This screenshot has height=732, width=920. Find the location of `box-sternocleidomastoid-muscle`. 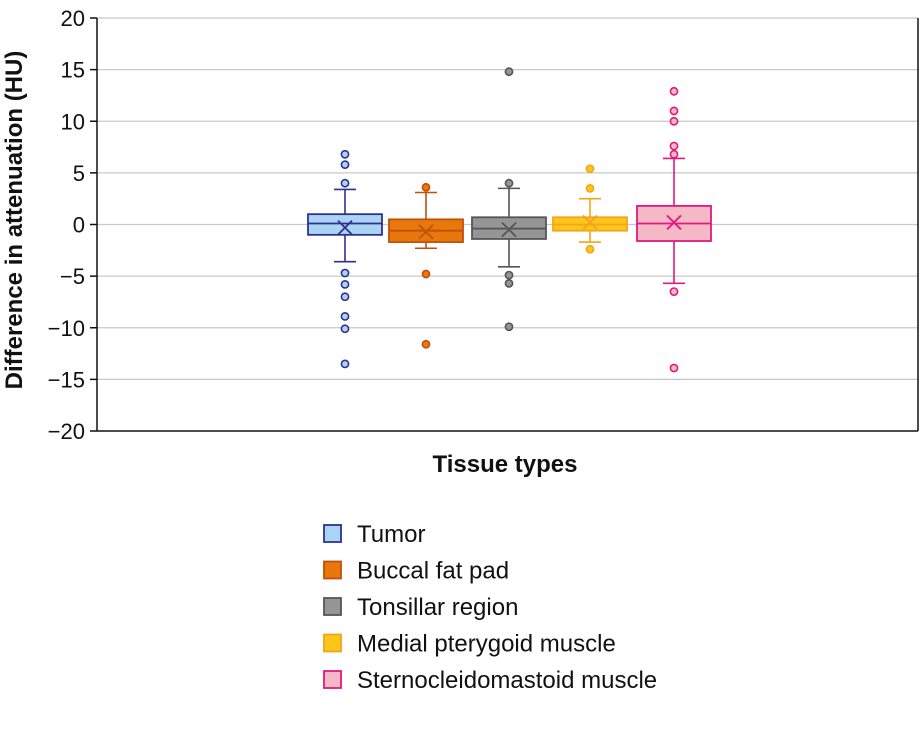

box-sternocleidomastoid-muscle is located at coordinates (674, 229).